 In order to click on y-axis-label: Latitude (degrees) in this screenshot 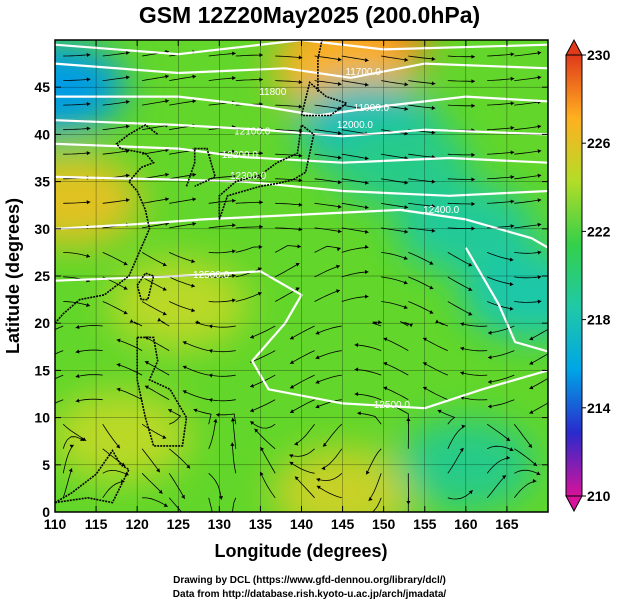, I will do `click(13, 276)`.